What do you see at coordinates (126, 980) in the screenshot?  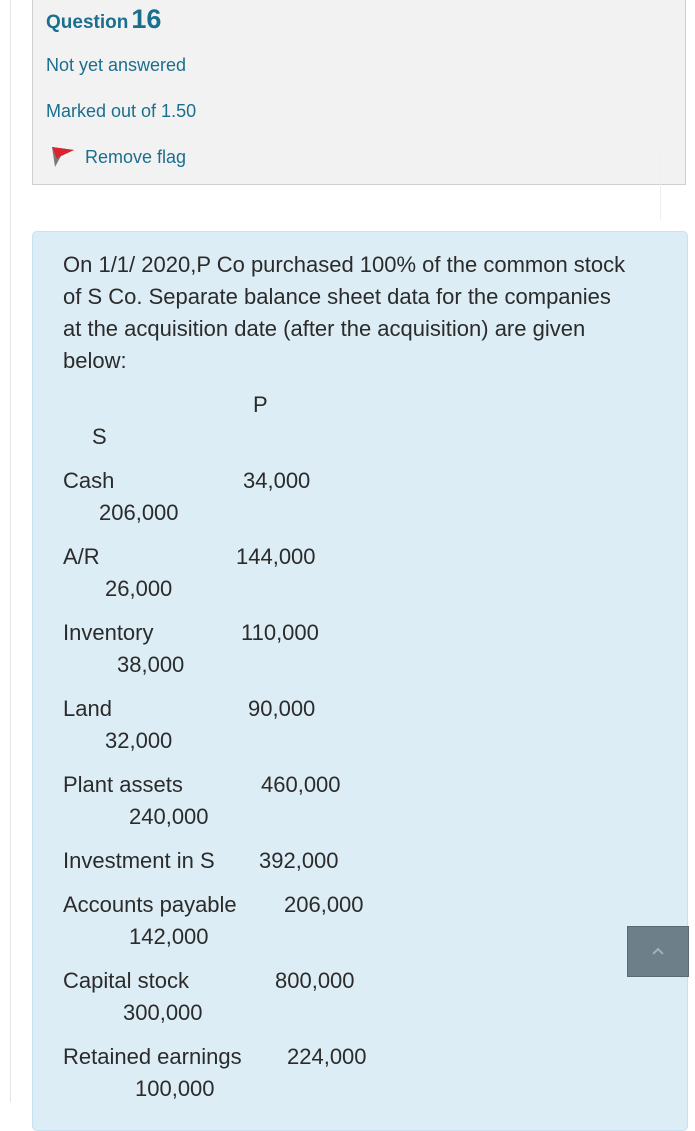 I see `row-label: Capital stock` at bounding box center [126, 980].